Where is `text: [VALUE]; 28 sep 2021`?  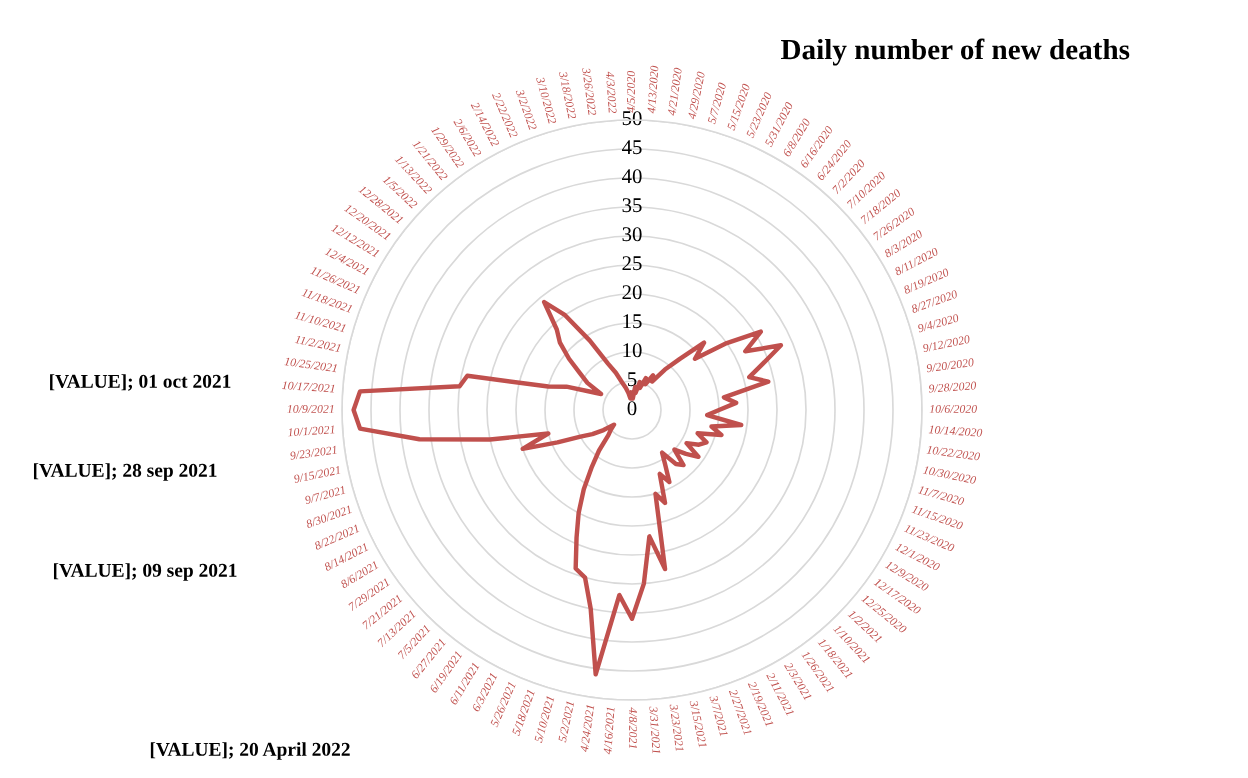 text: [VALUE]; 28 sep 2021 is located at coordinates (125, 472).